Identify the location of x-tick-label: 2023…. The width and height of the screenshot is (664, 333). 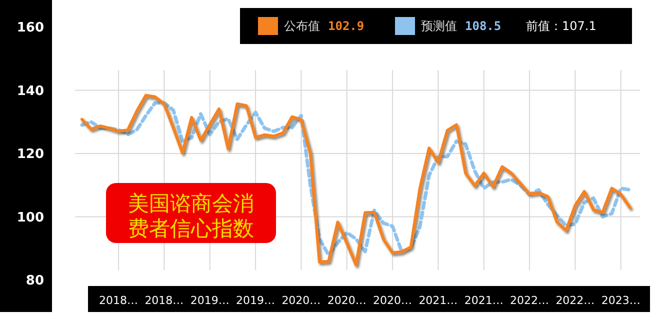
(620, 300).